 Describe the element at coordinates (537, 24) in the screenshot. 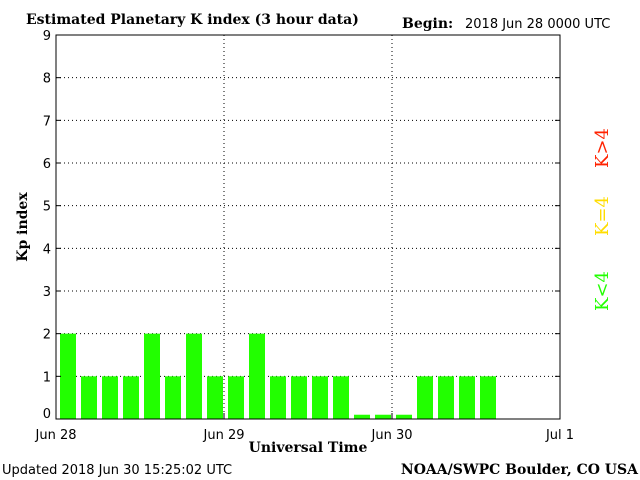

I see `begin-value: 2018 Jun 28 0000 UTC` at that location.